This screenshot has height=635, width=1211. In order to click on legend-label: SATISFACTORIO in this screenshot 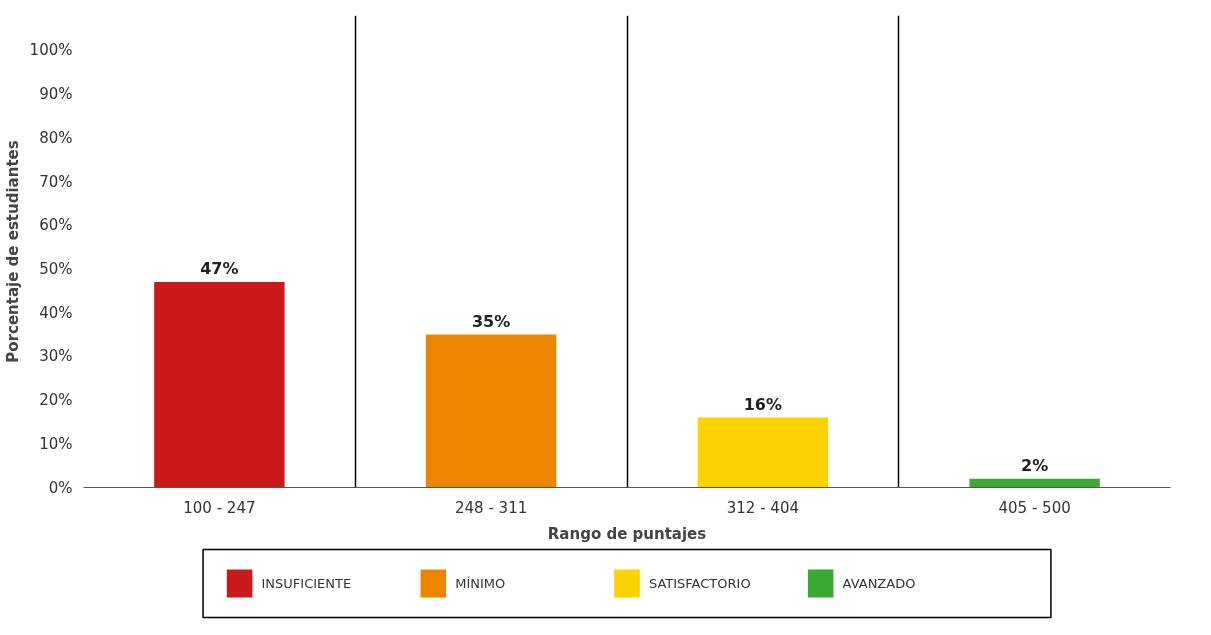, I will do `click(699, 583)`.